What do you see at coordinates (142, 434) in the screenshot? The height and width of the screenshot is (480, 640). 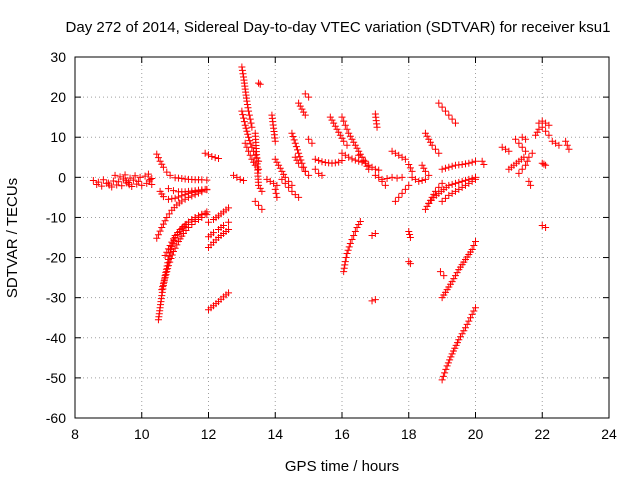 I see `x-tick-label: 10` at bounding box center [142, 434].